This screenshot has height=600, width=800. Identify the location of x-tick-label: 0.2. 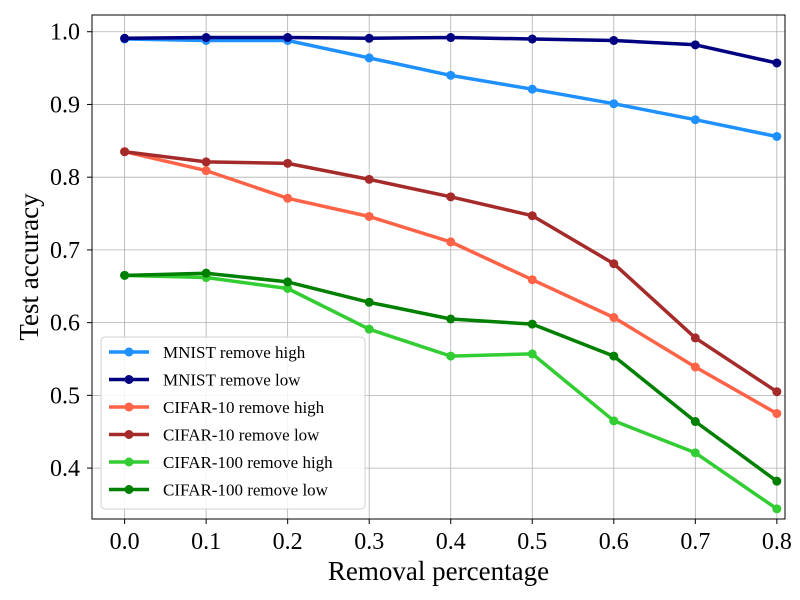
(288, 542).